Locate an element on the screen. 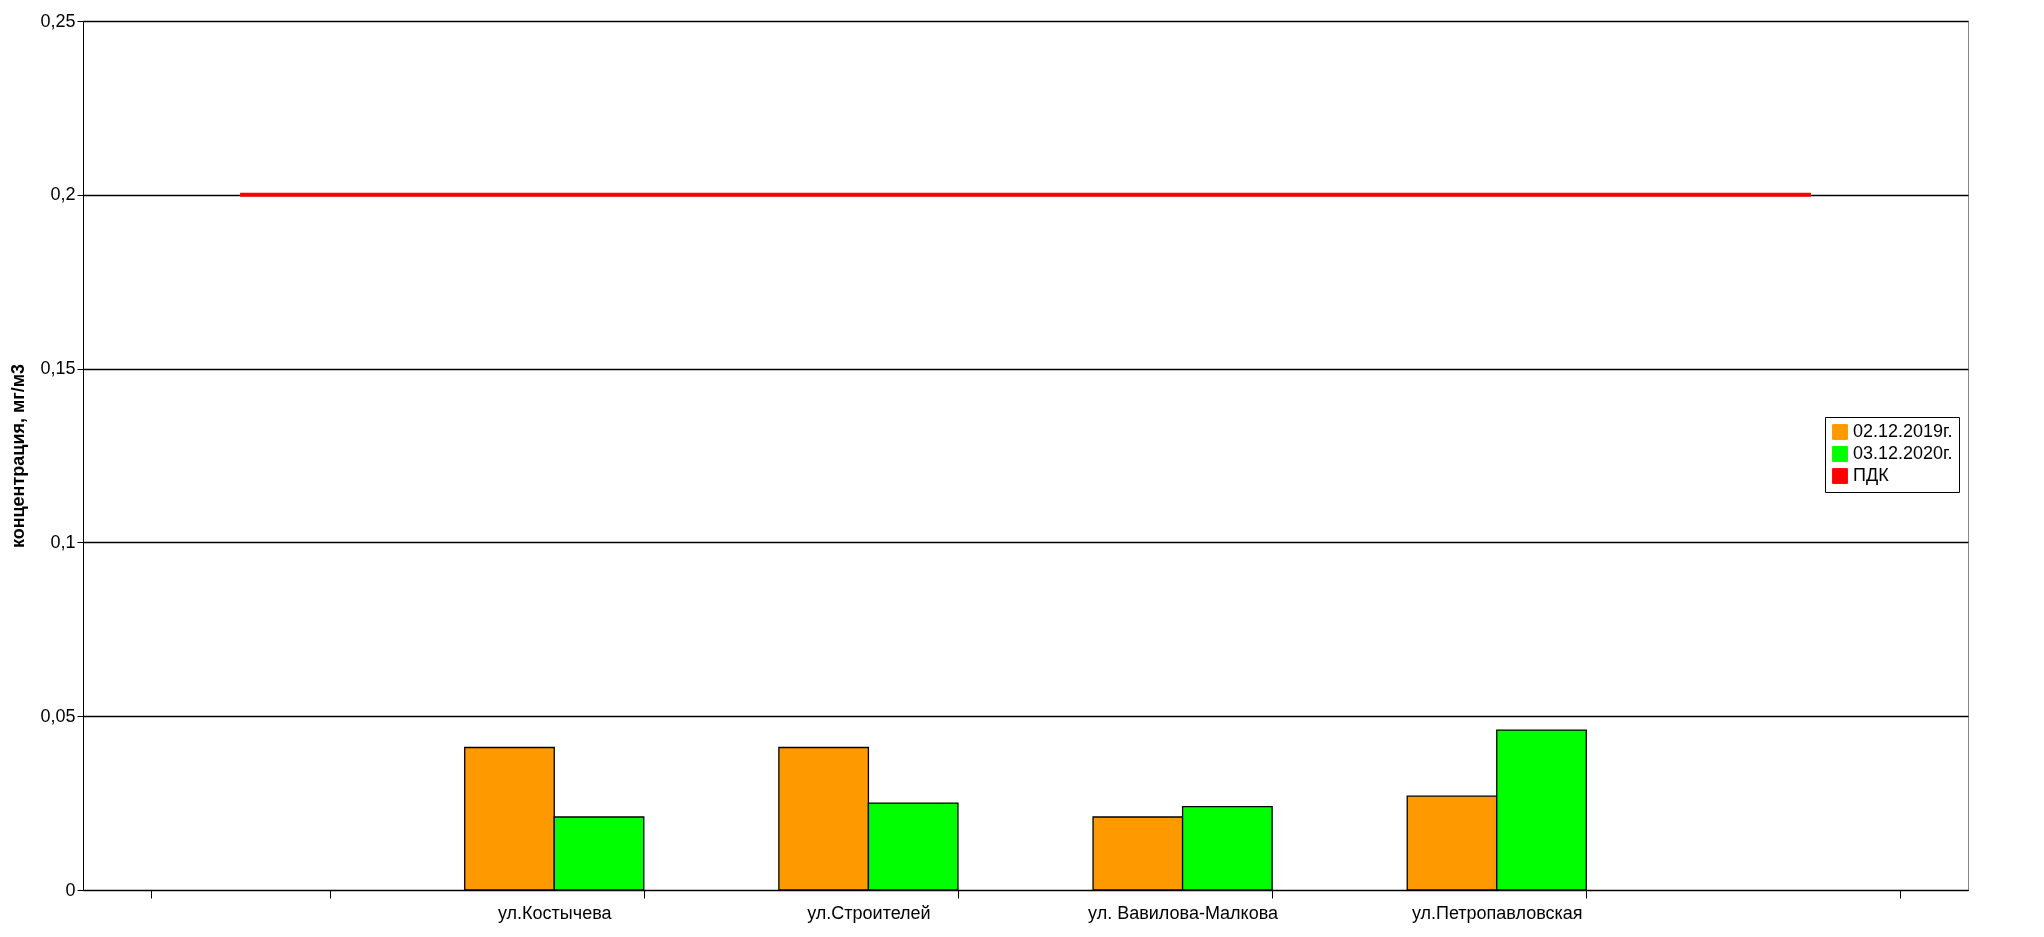 This screenshot has height=937, width=2044. y-tick-label: 0,1 is located at coordinates (63, 541).